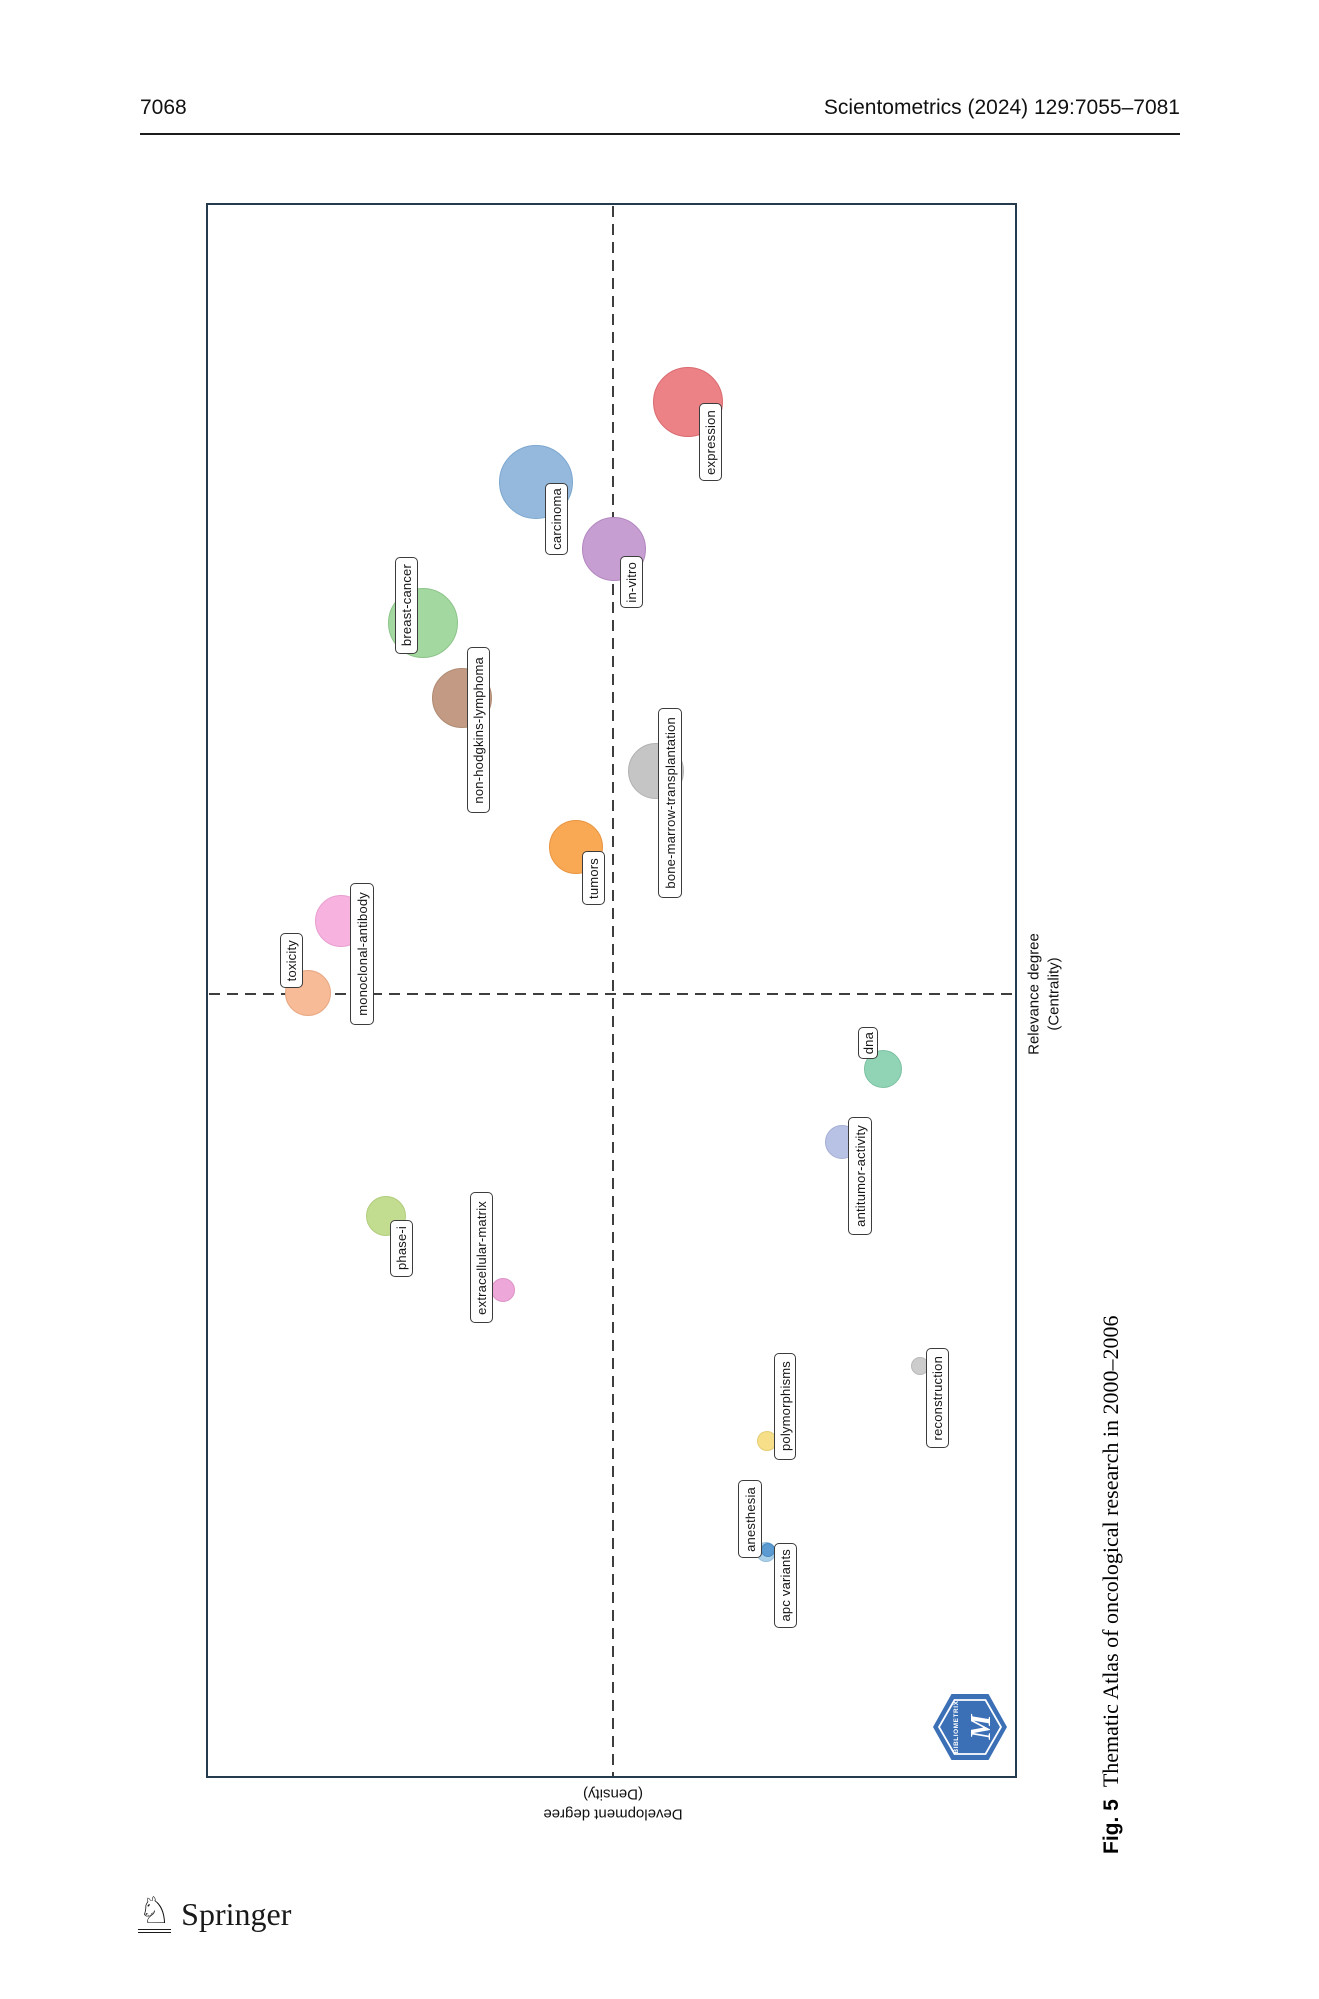 This screenshot has height=1999, width=1319. I want to click on bubble-label-text: polymorphisms, so click(785, 1406).